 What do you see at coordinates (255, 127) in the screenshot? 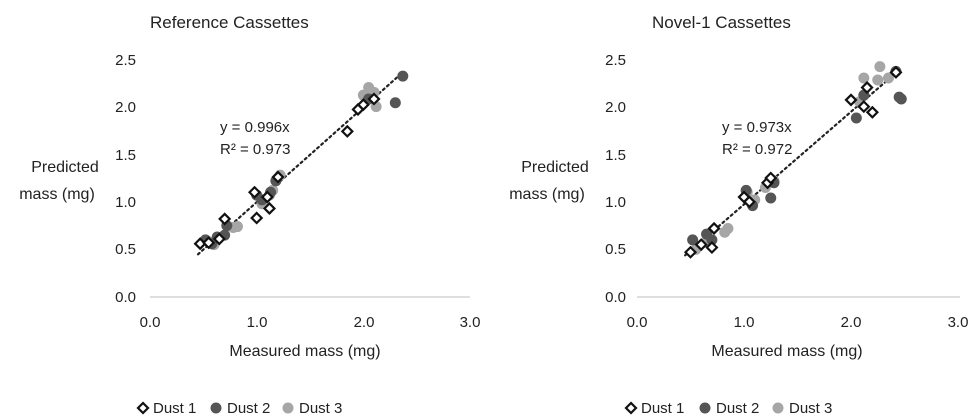
I see `trendline-equation: y = 0.996x` at bounding box center [255, 127].